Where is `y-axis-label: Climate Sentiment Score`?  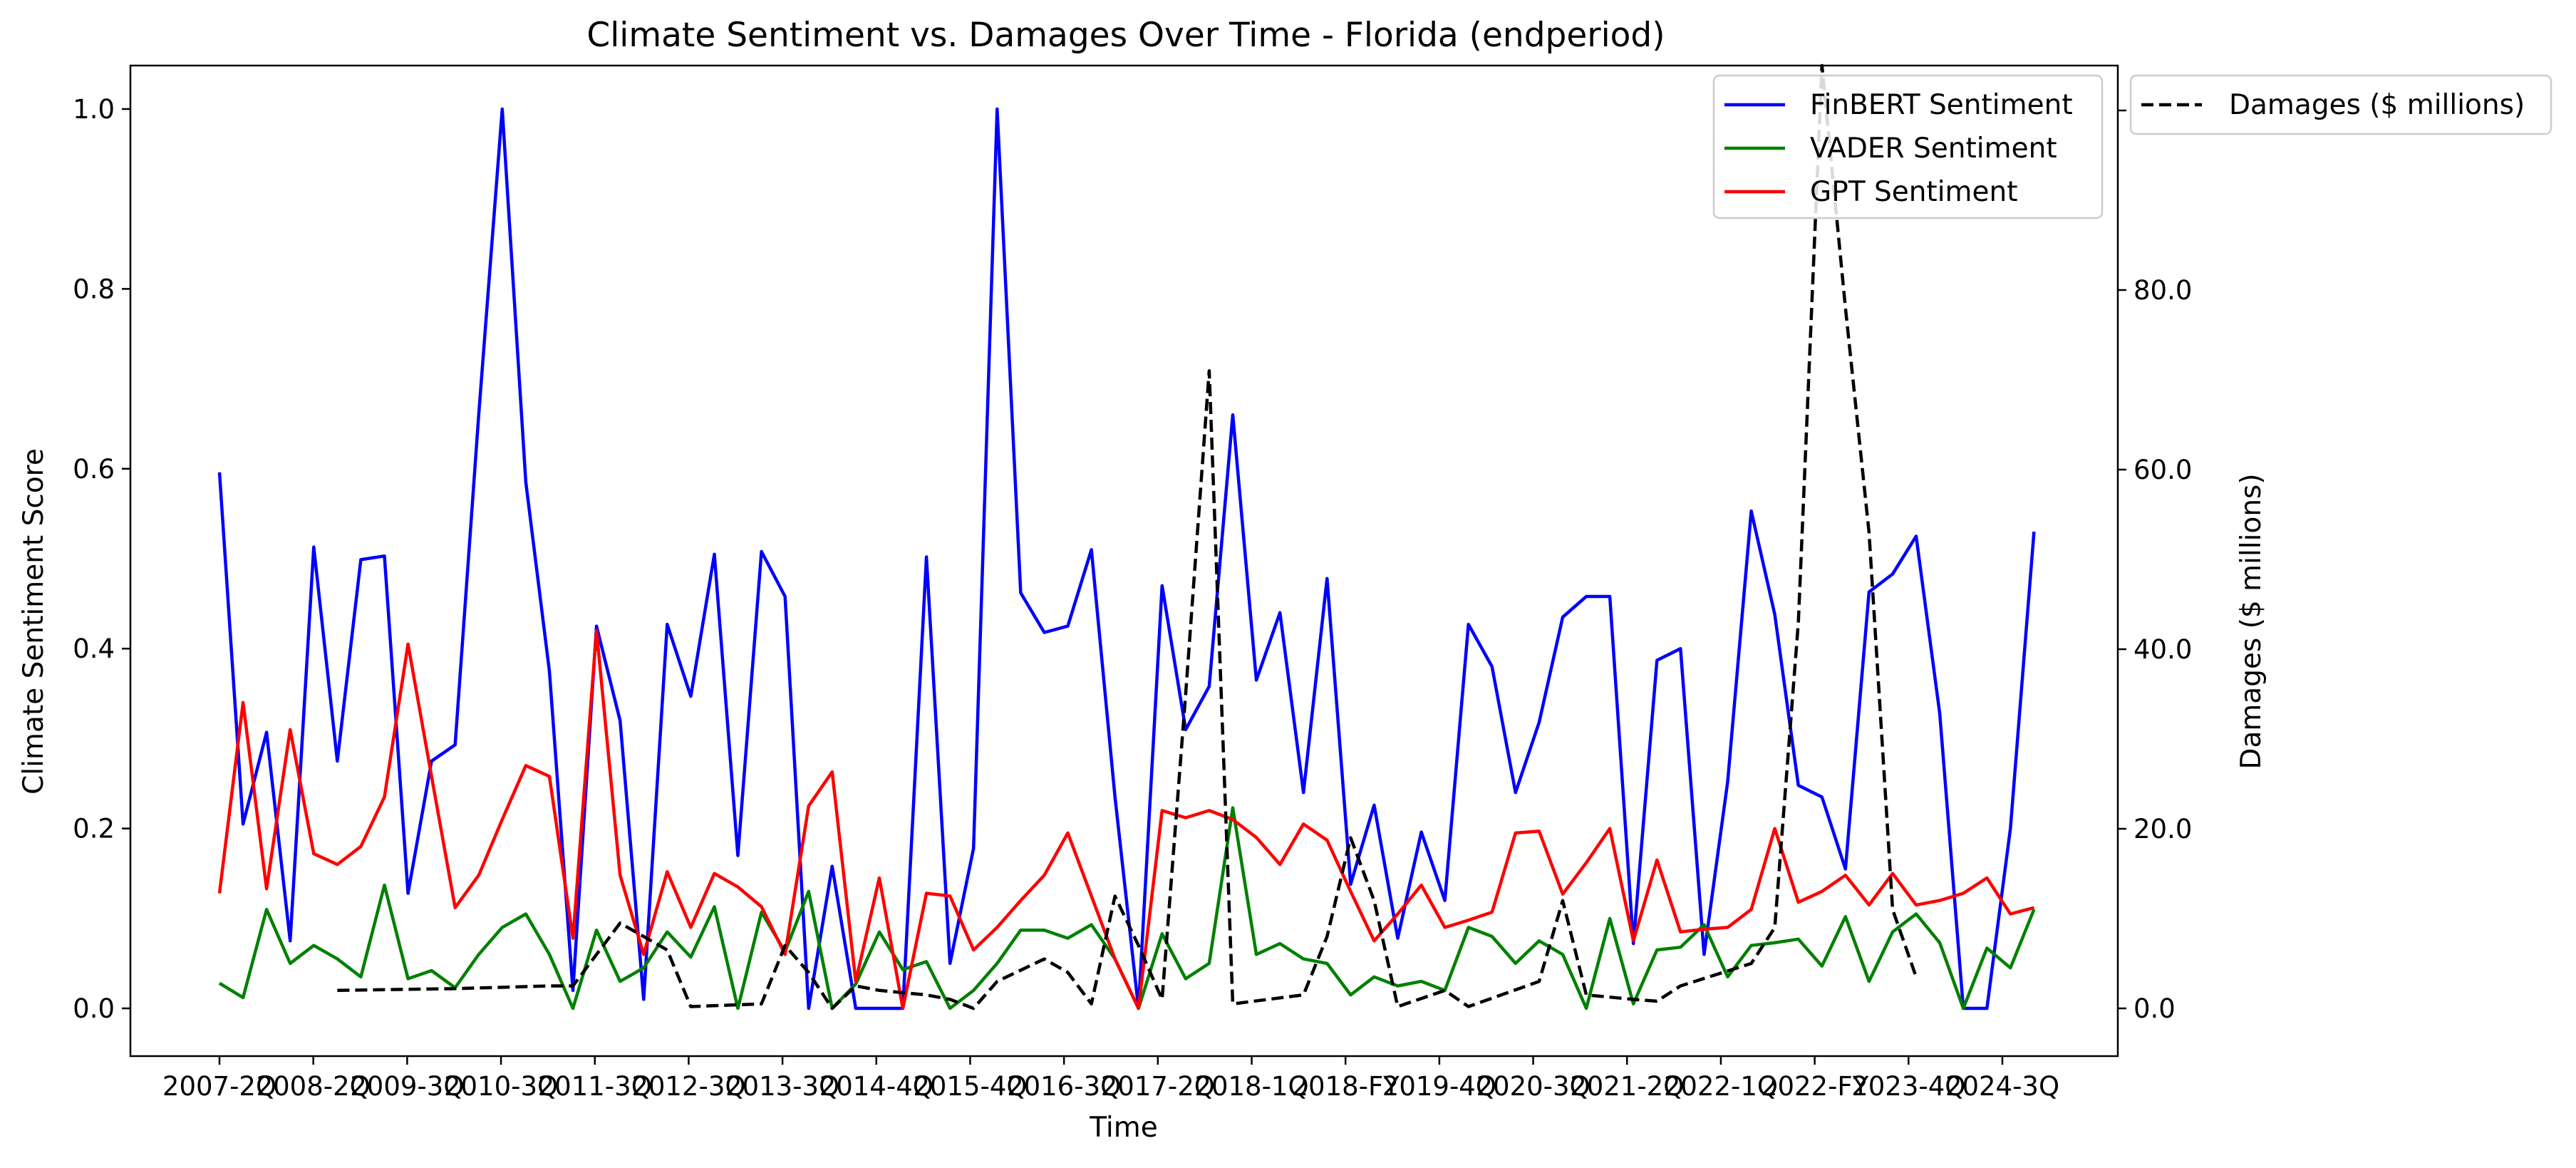
y-axis-label: Climate Sentiment Score is located at coordinates (34, 621).